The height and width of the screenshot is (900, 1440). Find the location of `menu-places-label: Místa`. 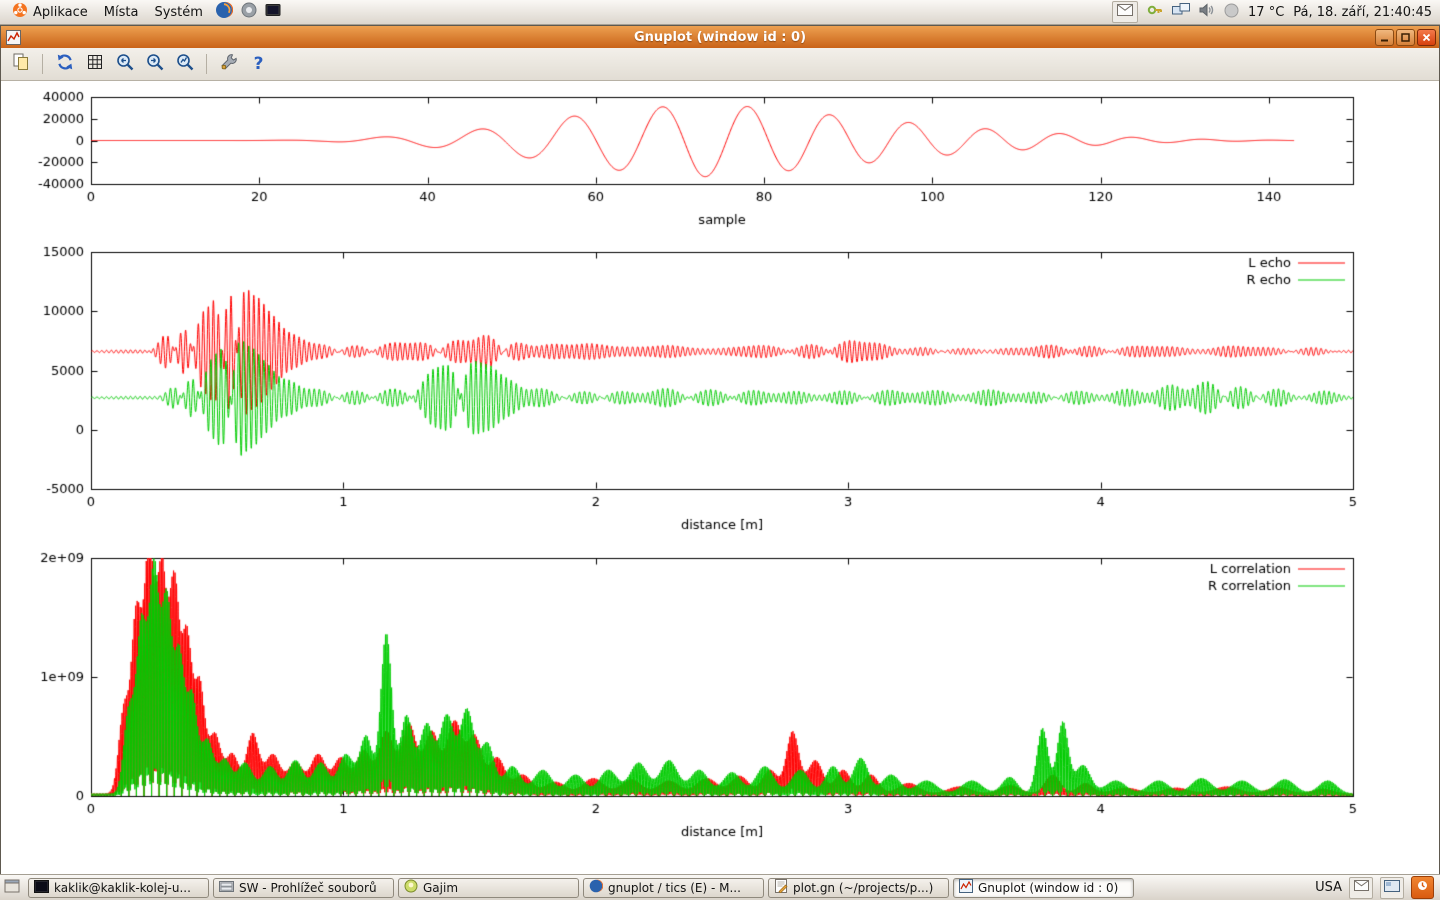

menu-places-label: Místa is located at coordinates (121, 12).